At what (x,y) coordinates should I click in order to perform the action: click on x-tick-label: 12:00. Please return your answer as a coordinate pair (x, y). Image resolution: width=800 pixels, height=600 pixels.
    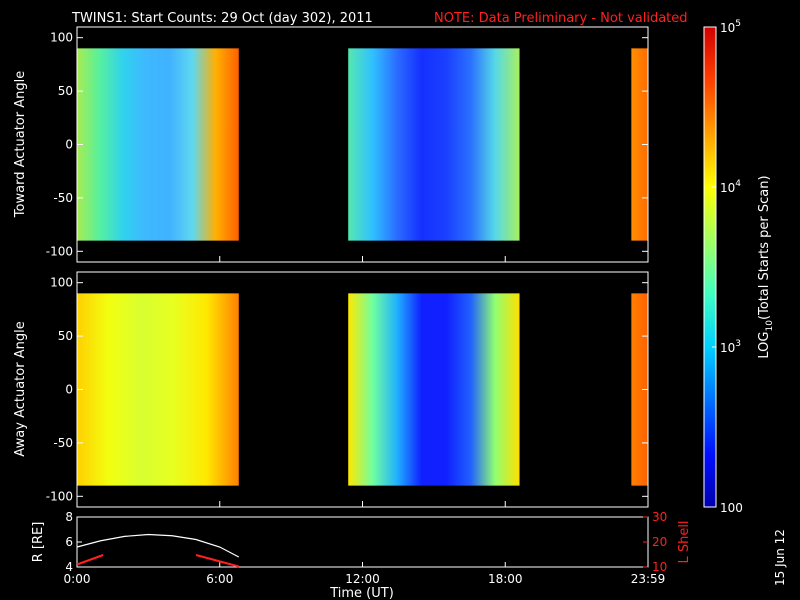
    Looking at the image, I should click on (362, 579).